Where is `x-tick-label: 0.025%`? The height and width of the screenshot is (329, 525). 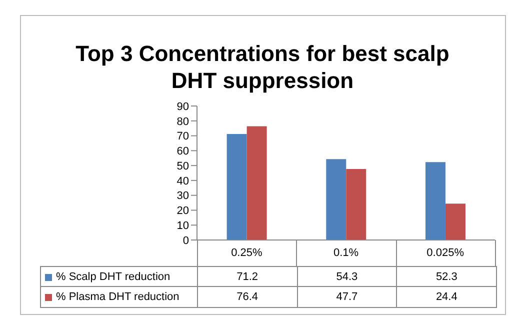
x-tick-label: 0.025% is located at coordinates (445, 252).